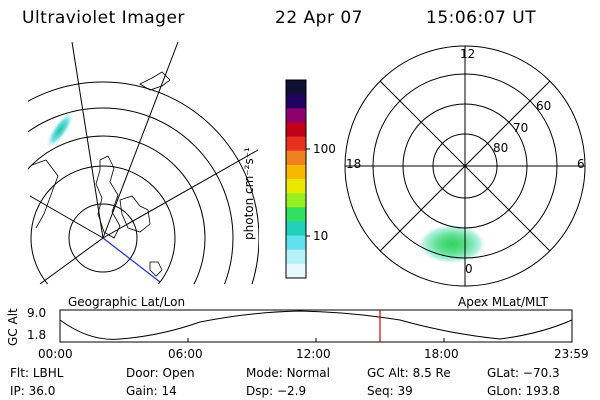  Describe the element at coordinates (501, 148) in the screenshot. I see `mlat-label-80: 80` at that location.